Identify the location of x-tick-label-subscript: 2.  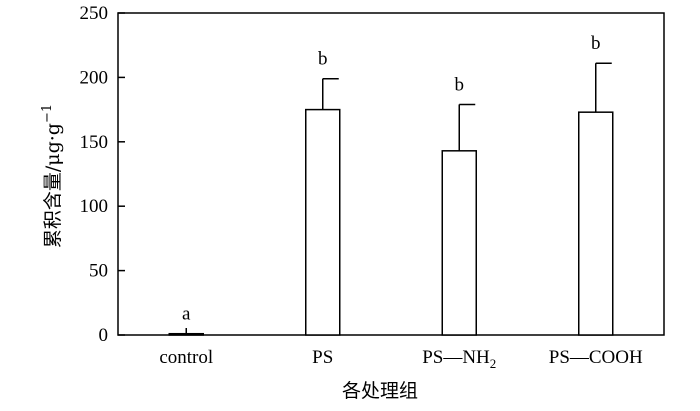
(493, 363).